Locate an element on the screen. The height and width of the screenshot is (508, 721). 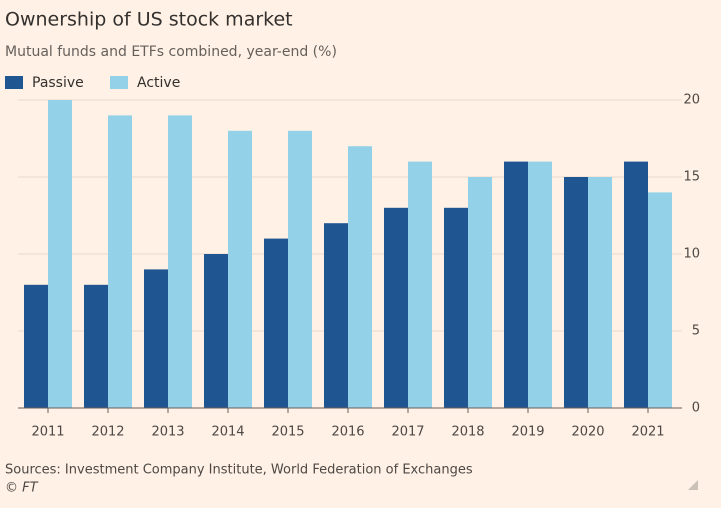
x-tick-label: 2011 is located at coordinates (47, 432).